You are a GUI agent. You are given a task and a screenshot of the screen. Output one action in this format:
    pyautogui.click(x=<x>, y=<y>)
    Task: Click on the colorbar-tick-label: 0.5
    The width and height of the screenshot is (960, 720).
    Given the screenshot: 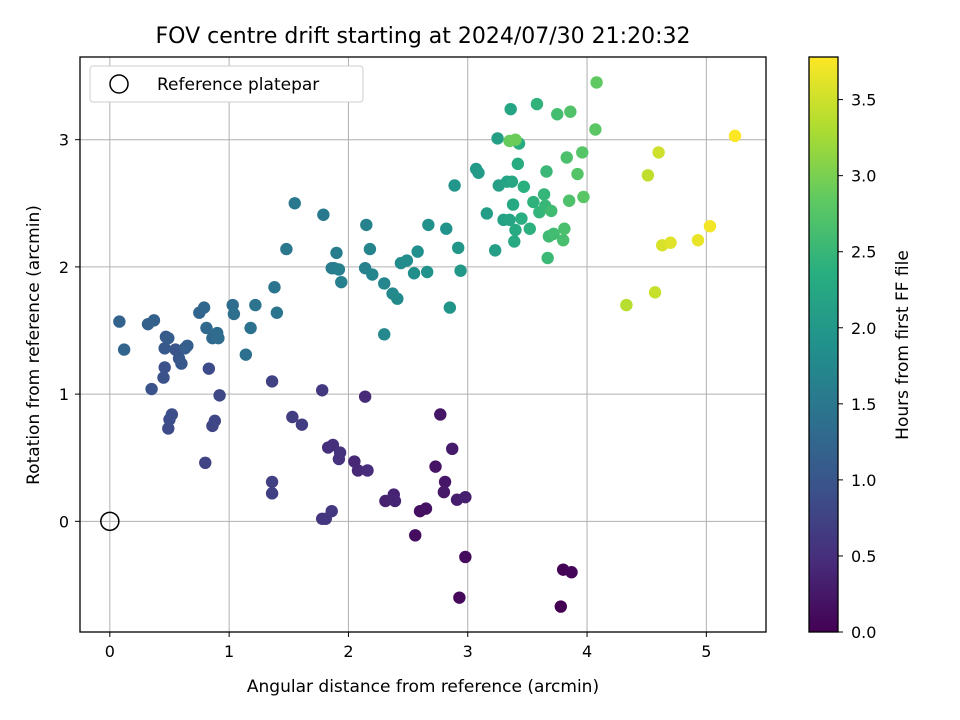 What is the action you would take?
    pyautogui.click(x=863, y=556)
    